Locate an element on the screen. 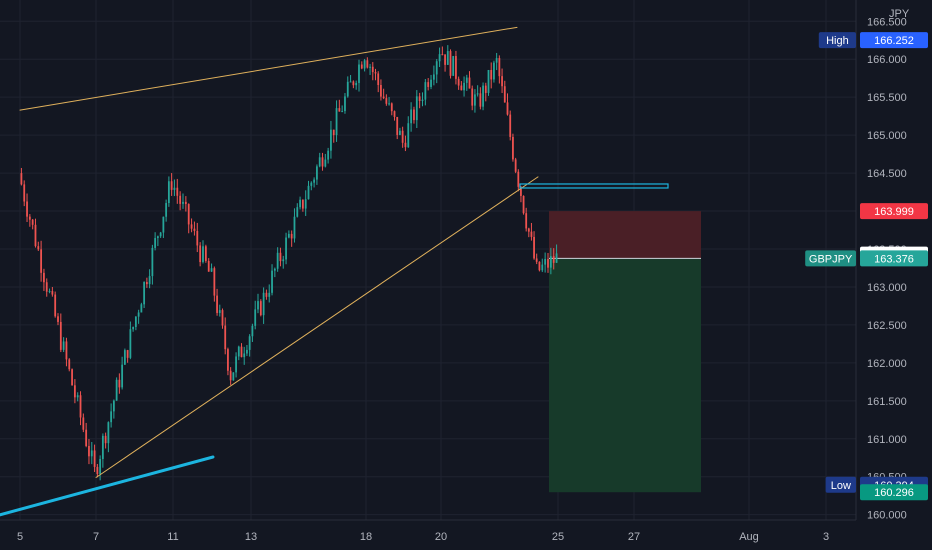 This screenshot has width=932, height=550. price-tag-label: GBPJPY is located at coordinates (831, 259).